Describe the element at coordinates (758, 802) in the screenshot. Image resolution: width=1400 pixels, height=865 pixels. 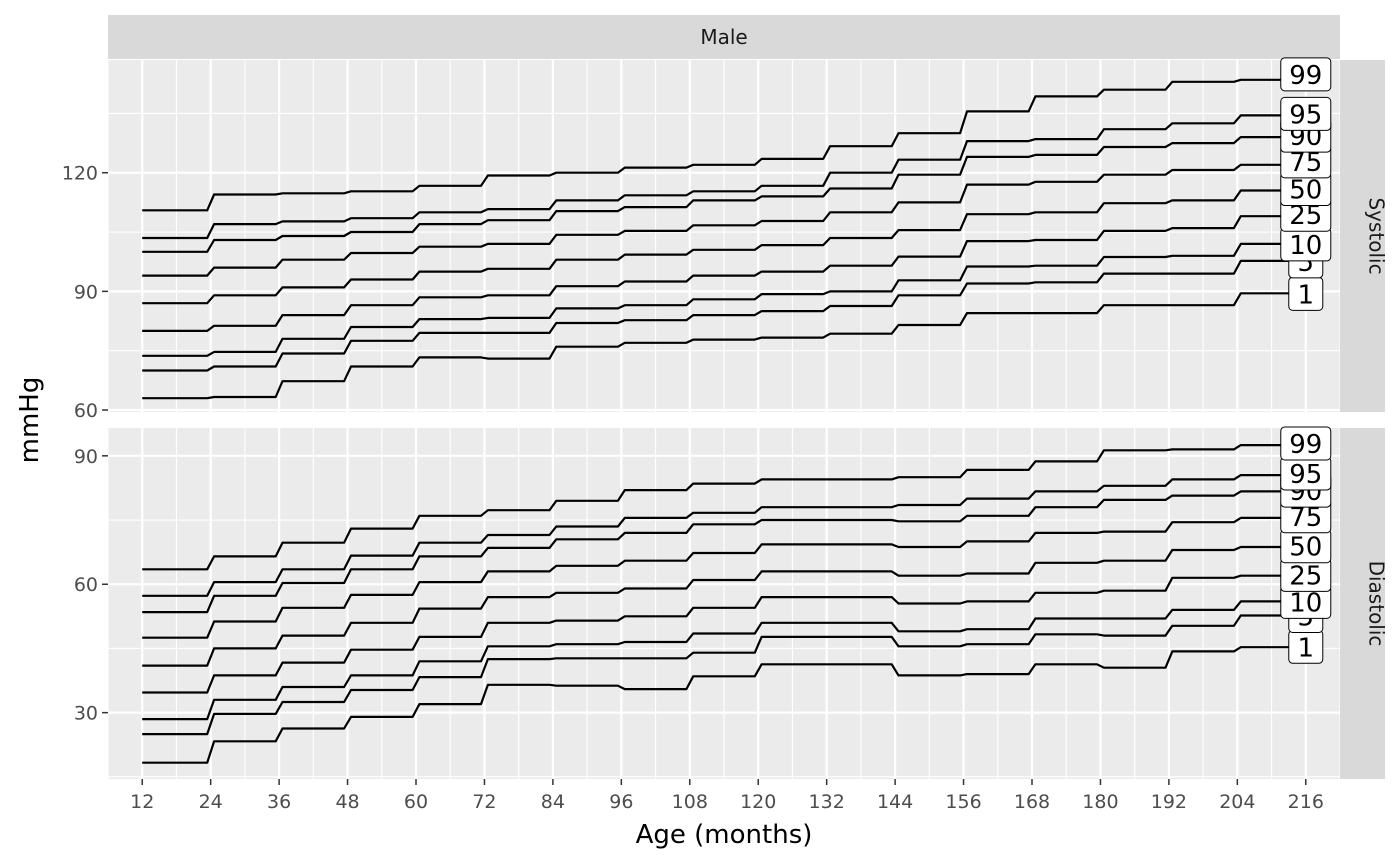
I see `x-tick-label: 120` at that location.